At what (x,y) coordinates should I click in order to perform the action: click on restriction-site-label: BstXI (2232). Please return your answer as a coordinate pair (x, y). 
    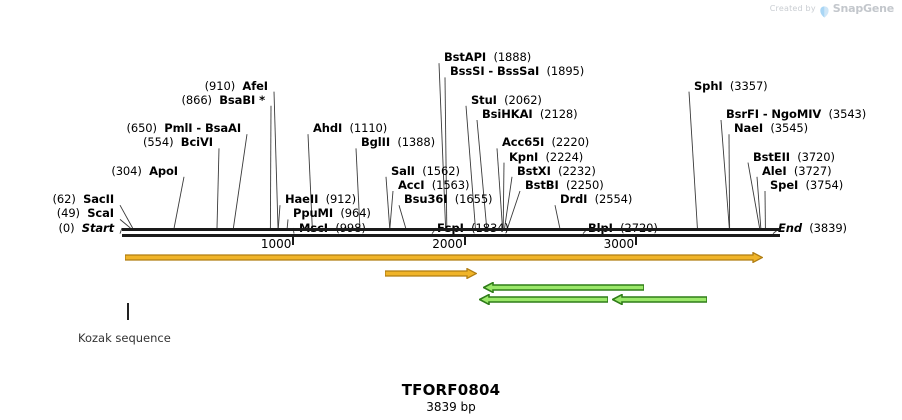
    Looking at the image, I should click on (556, 171).